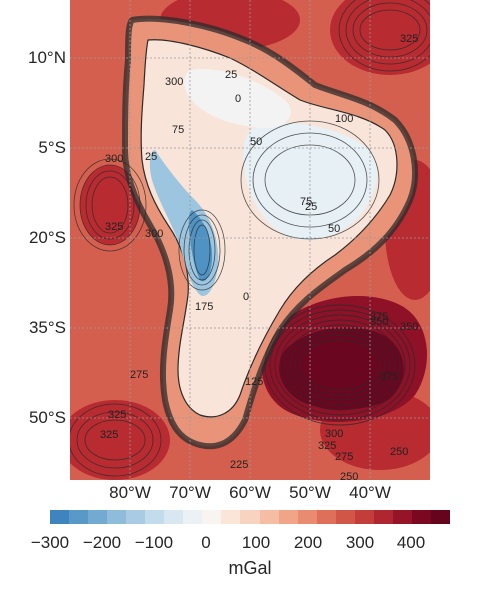  Describe the element at coordinates (370, 492) in the screenshot. I see `lon-label-40W: 40°W` at that location.